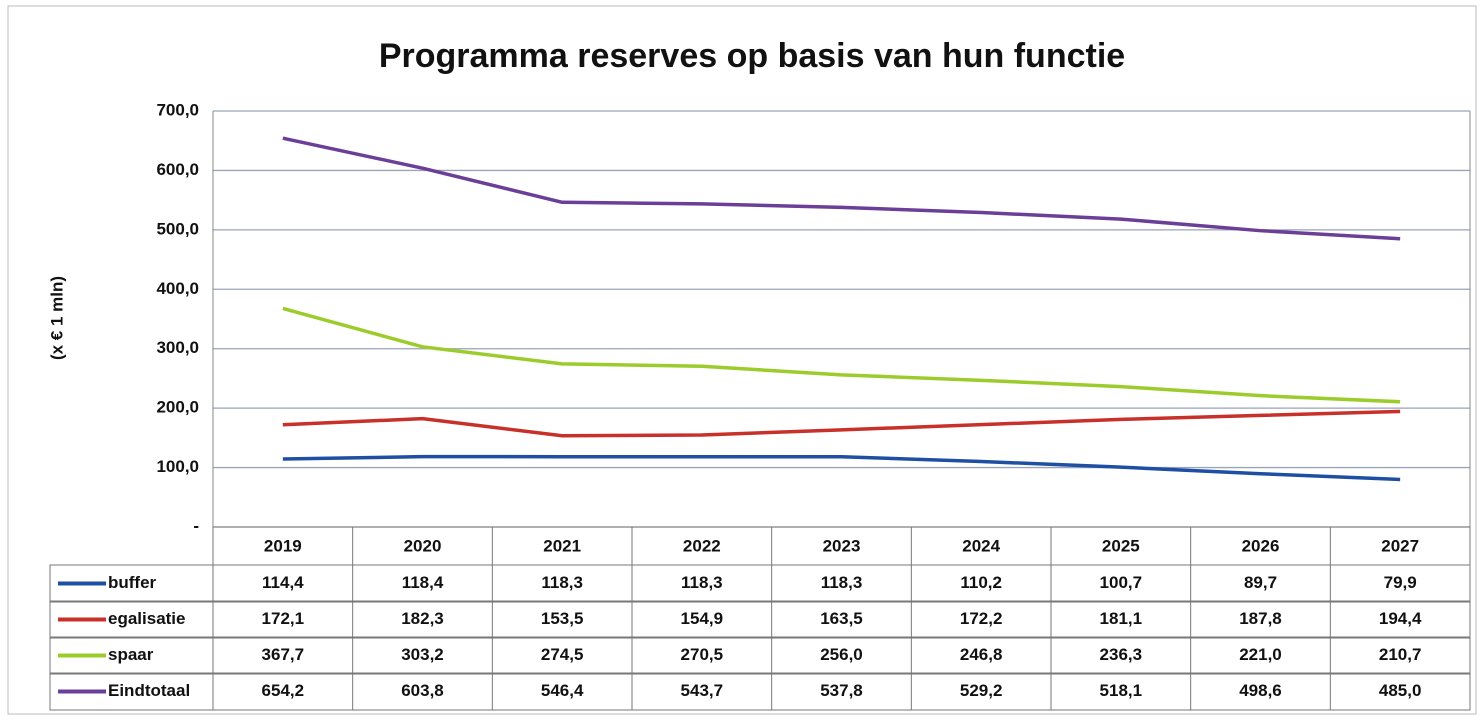  Describe the element at coordinates (1400, 545) in the screenshot. I see `x-tick-label: 2027` at that location.